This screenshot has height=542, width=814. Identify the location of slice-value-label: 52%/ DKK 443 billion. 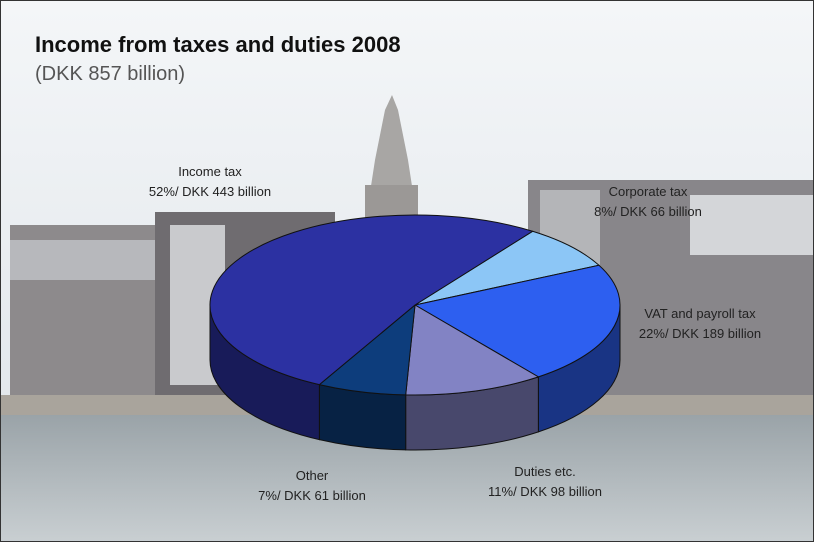
(210, 191).